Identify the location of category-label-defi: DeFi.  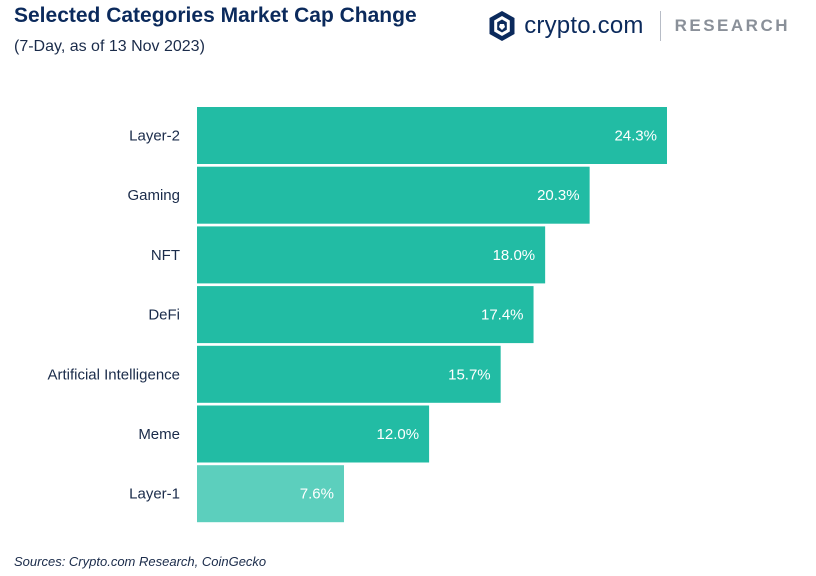
(164, 315).